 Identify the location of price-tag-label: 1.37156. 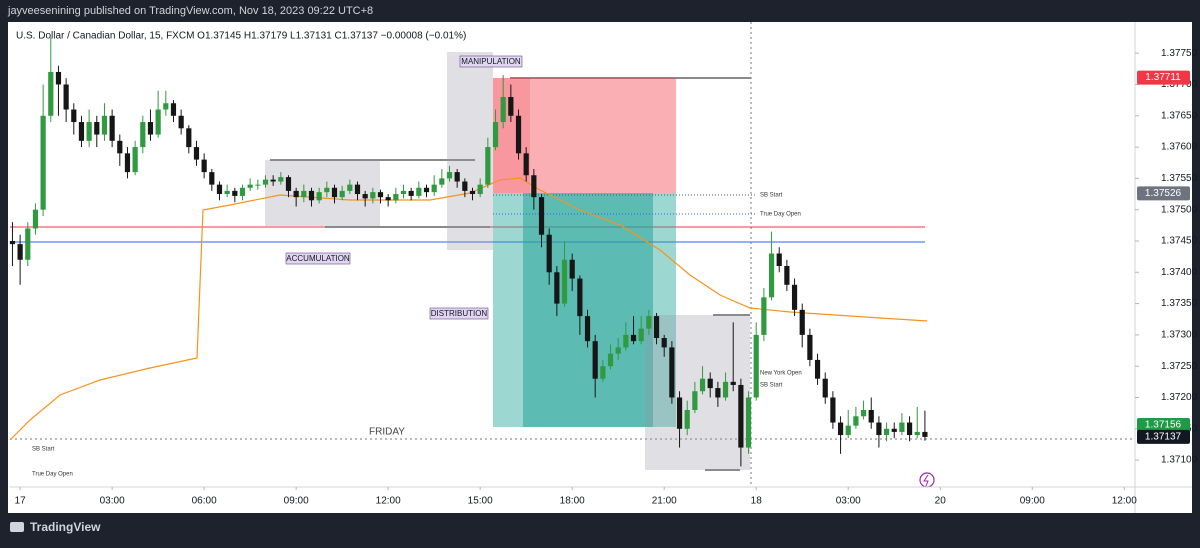
(1163, 425).